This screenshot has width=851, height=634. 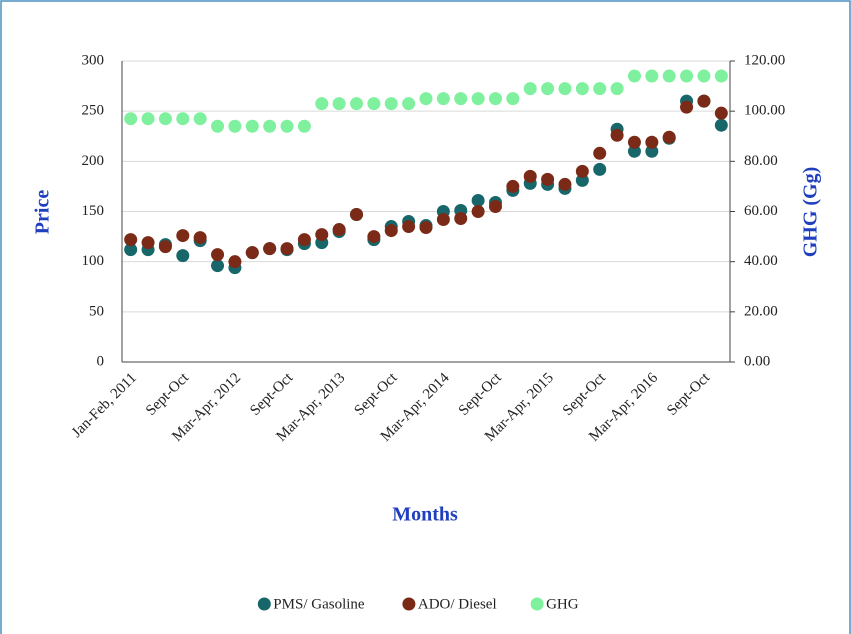 What do you see at coordinates (104, 405) in the screenshot?
I see `x-tick-label: Jan-Feb, 2011` at bounding box center [104, 405].